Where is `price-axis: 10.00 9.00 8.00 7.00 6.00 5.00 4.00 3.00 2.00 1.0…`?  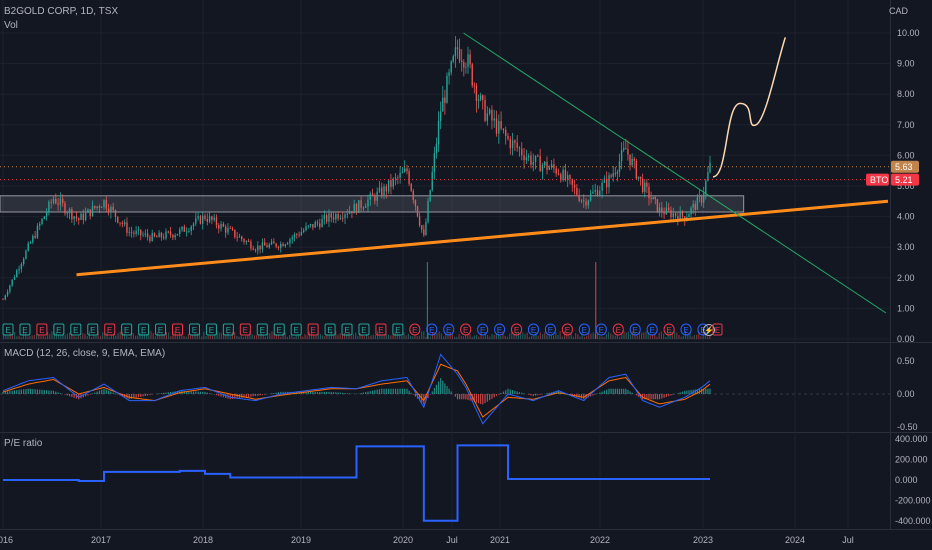
price-axis: 10.00 9.00 8.00 7.00 6.00 5.00 4.00 3.00 2.00 1.0… is located at coordinates (913, 277).